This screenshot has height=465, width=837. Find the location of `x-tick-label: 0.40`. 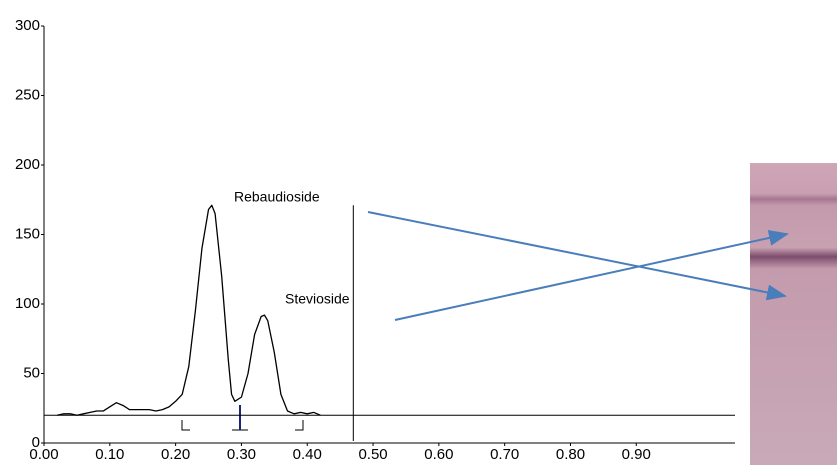

x-tick-label: 0.40 is located at coordinates (307, 454).